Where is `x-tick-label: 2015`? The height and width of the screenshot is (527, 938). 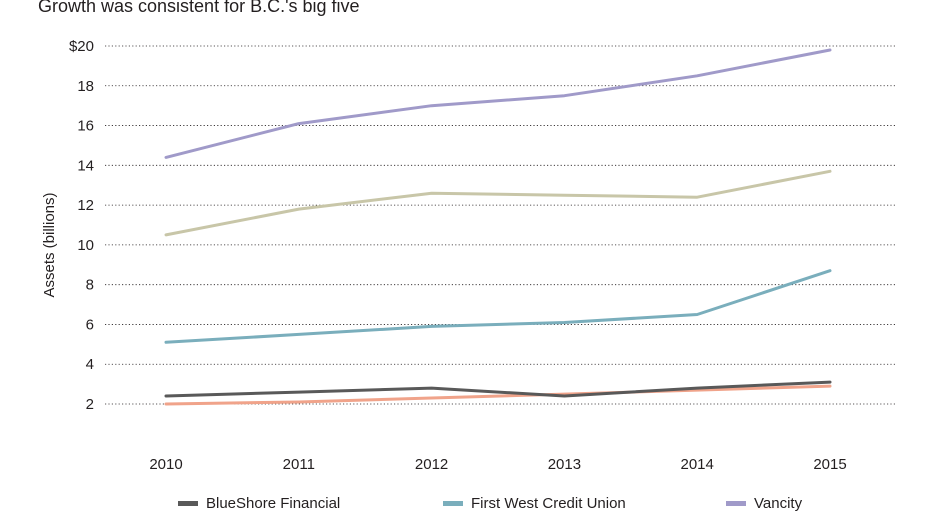 x-tick-label: 2015 is located at coordinates (829, 464).